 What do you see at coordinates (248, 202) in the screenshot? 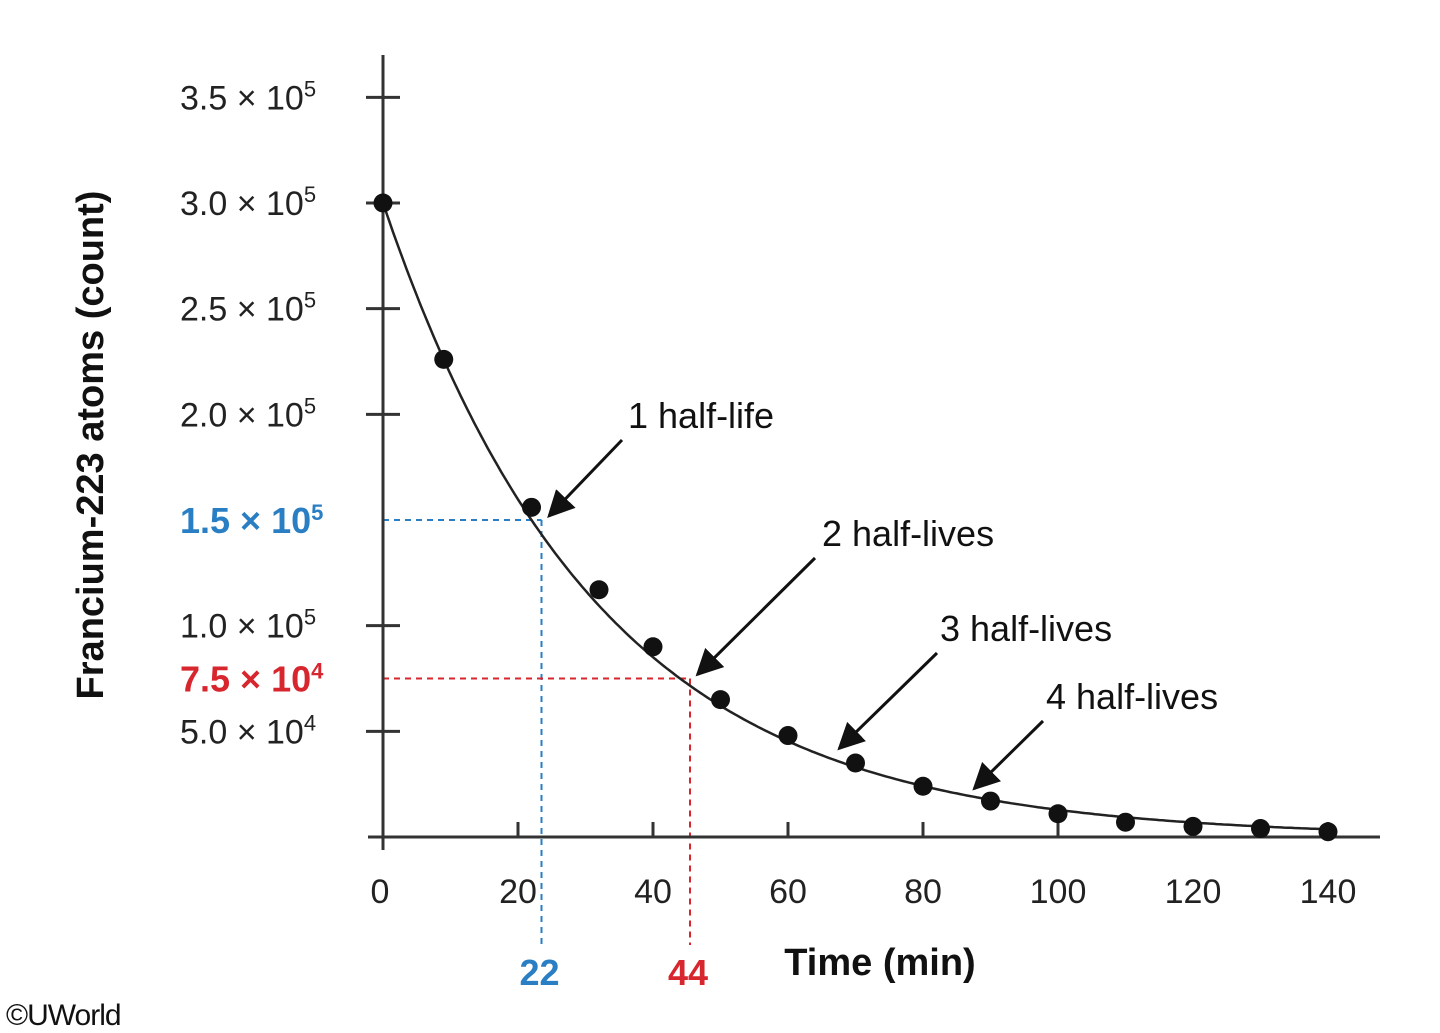
I see `y-tick-label: 3.0 × 10⁵` at bounding box center [248, 202].